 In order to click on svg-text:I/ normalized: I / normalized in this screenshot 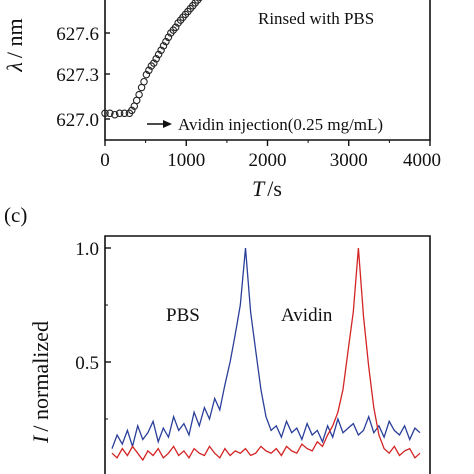, I will do `click(40, 382)`.